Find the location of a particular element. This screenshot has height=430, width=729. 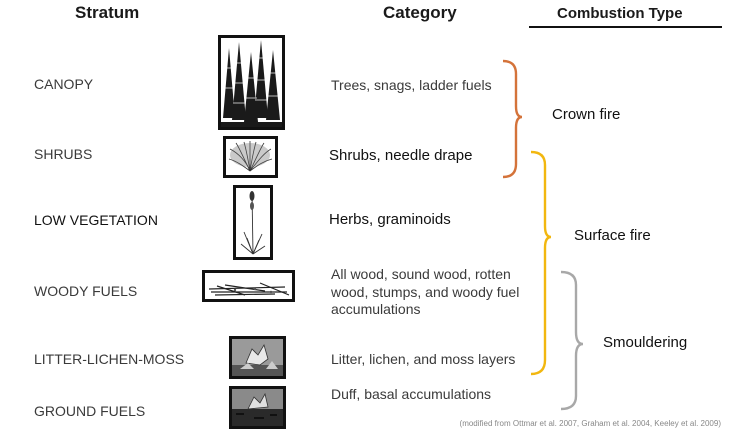

litter-leaf-icon is located at coordinates (257, 357).